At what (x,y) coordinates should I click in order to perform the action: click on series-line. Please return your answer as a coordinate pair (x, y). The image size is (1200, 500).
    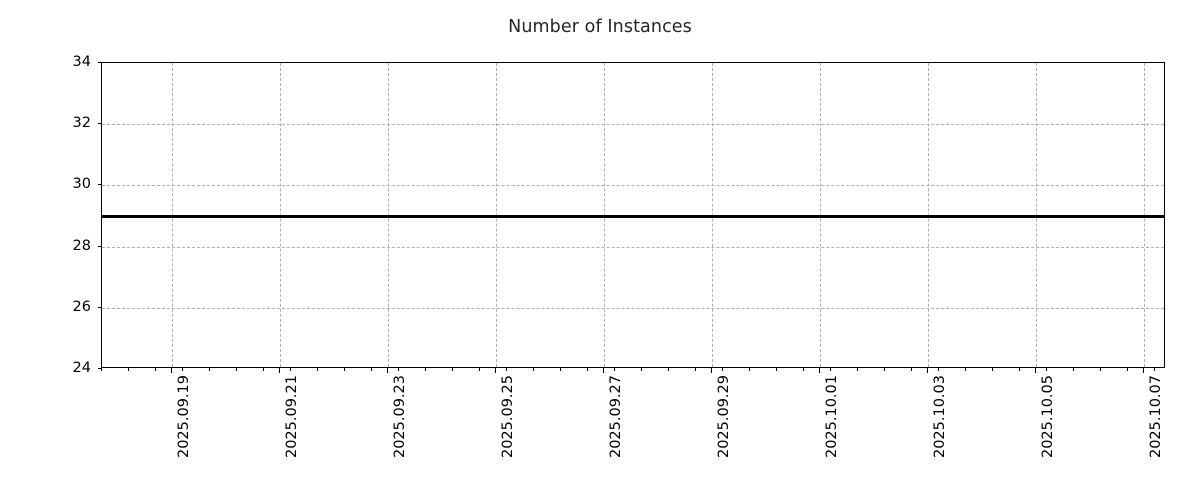
    Looking at the image, I should click on (633, 216).